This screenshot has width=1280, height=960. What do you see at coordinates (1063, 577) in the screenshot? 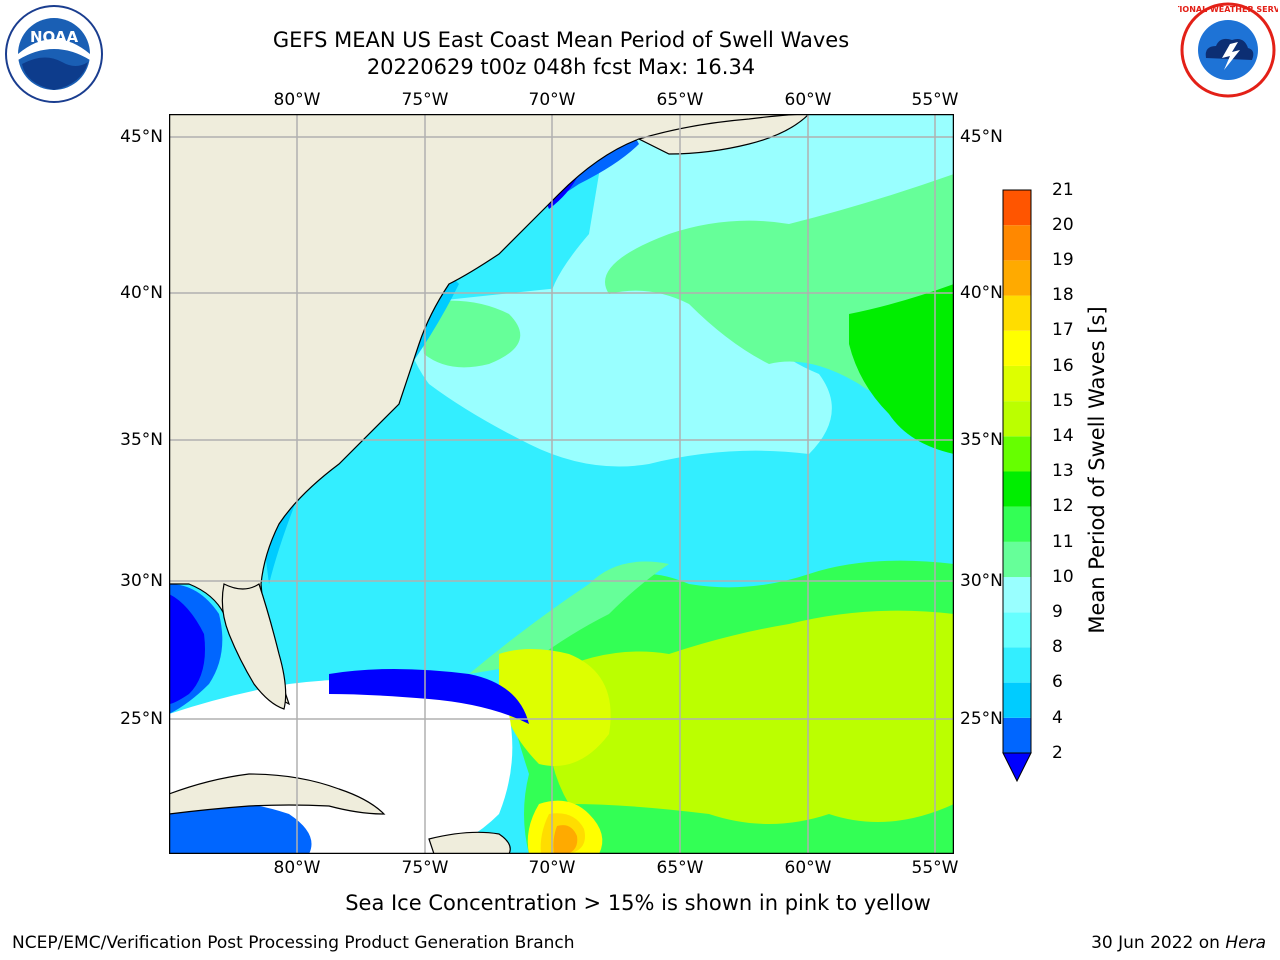
I see `colorbar-tick-10: 10` at bounding box center [1063, 577].